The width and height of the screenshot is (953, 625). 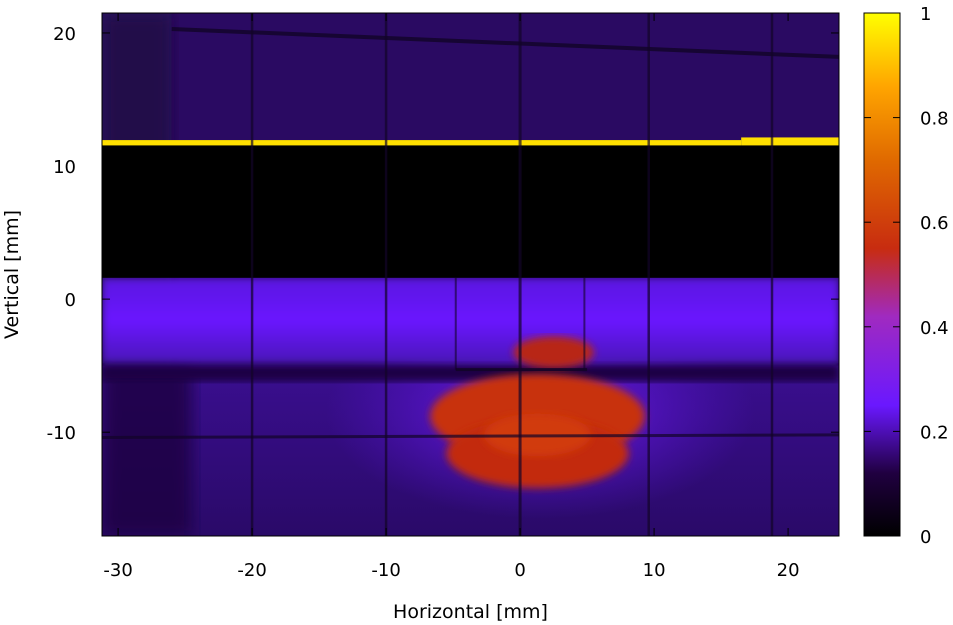 I want to click on colorbar-tick-label: 0.2, so click(x=934, y=432).